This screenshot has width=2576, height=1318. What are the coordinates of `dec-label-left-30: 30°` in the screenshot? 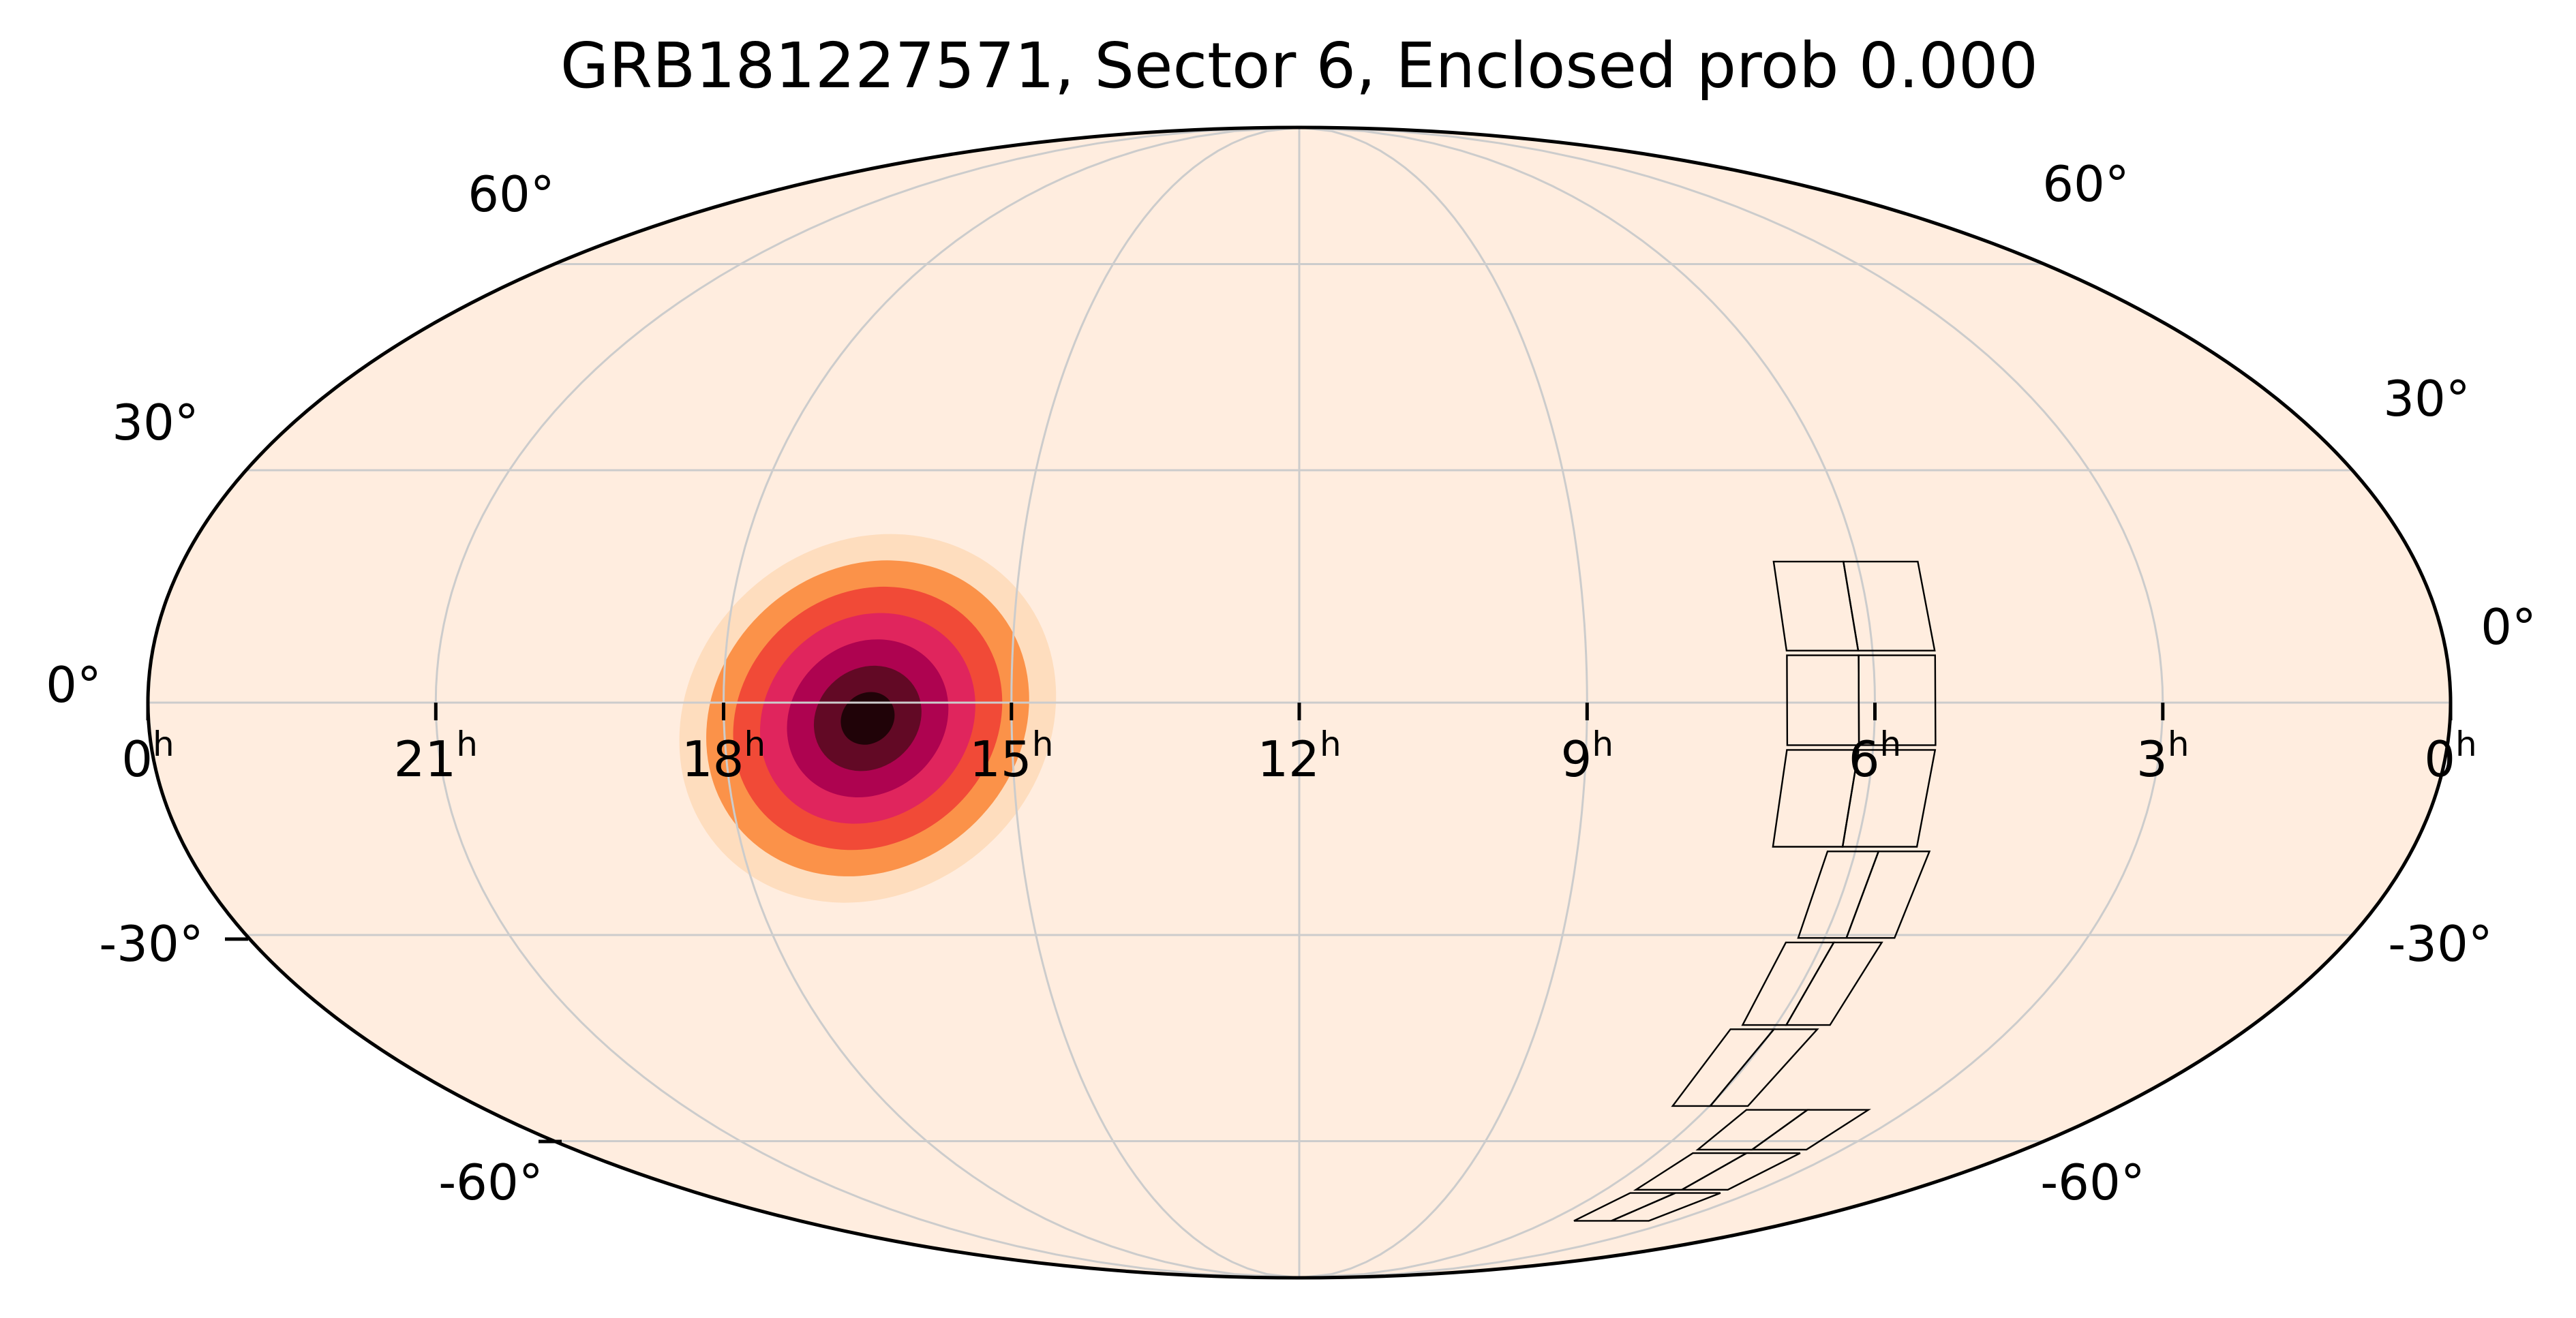 It's located at (155, 422).